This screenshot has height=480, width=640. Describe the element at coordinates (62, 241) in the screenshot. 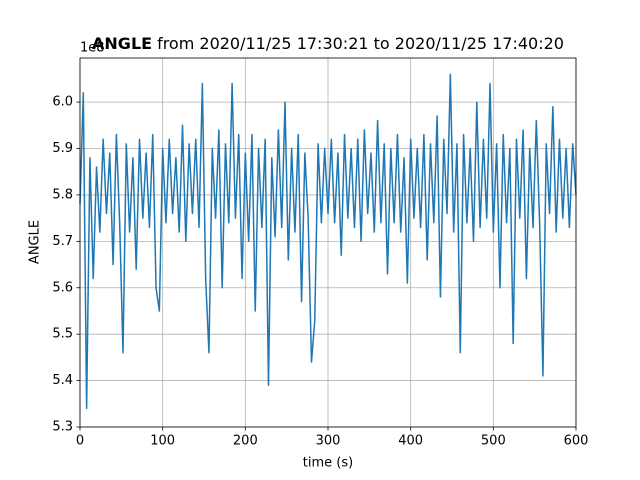

I see `y-tick-label: 5.7` at that location.